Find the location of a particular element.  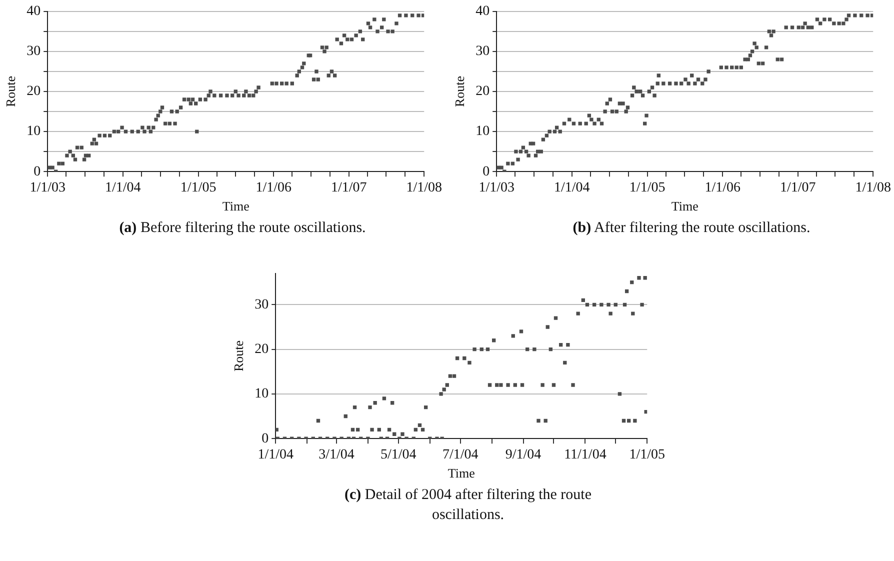

x-tick-label: 5/1/04 is located at coordinates (398, 455).